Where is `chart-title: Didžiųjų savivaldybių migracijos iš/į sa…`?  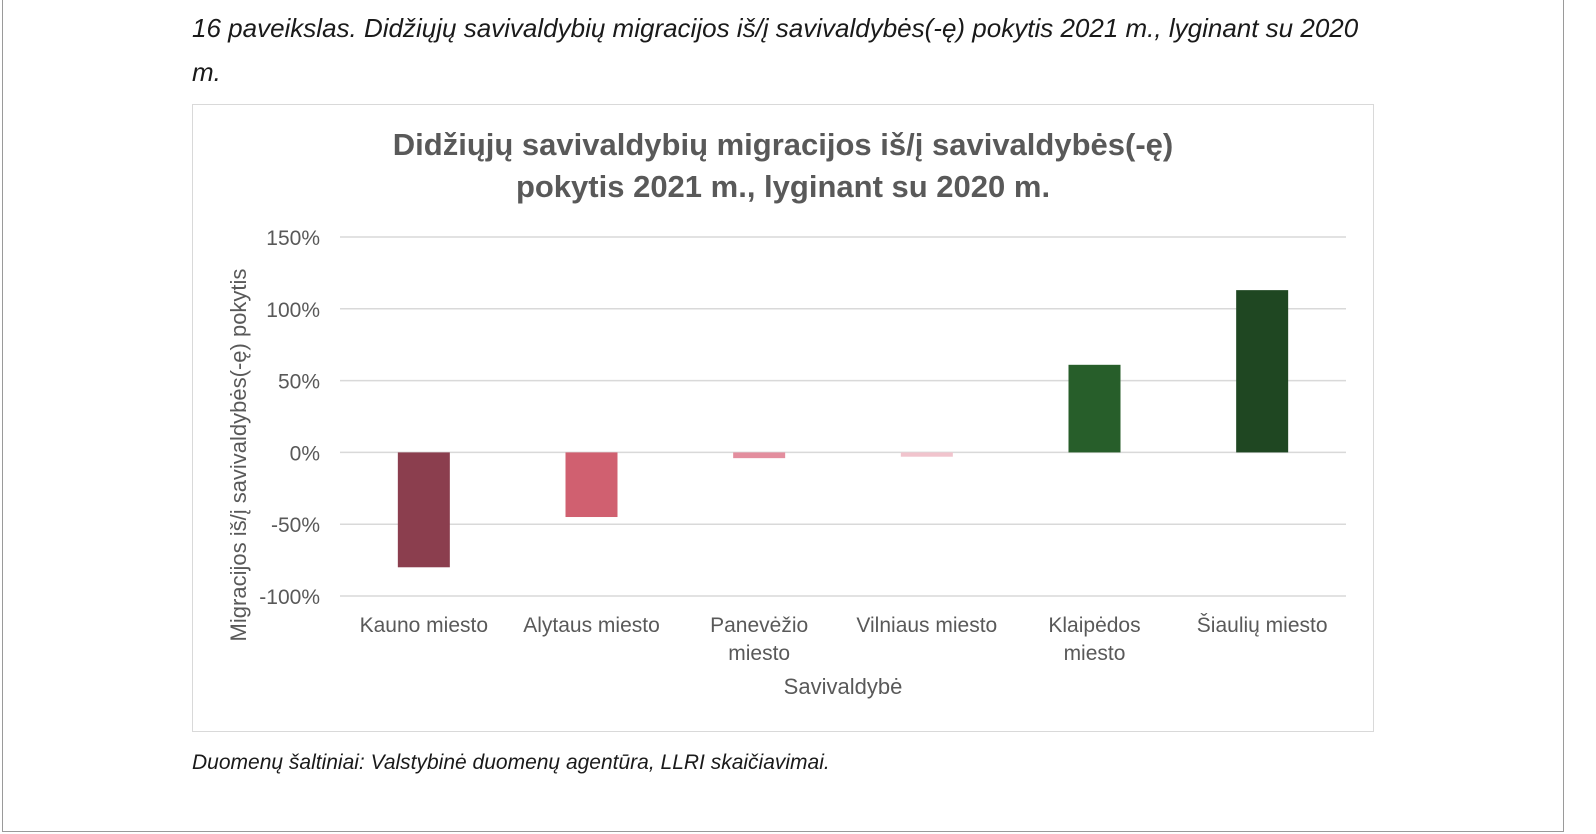
chart-title: Didžiųjų savivaldybių migracijos iš/į sa… is located at coordinates (783, 166).